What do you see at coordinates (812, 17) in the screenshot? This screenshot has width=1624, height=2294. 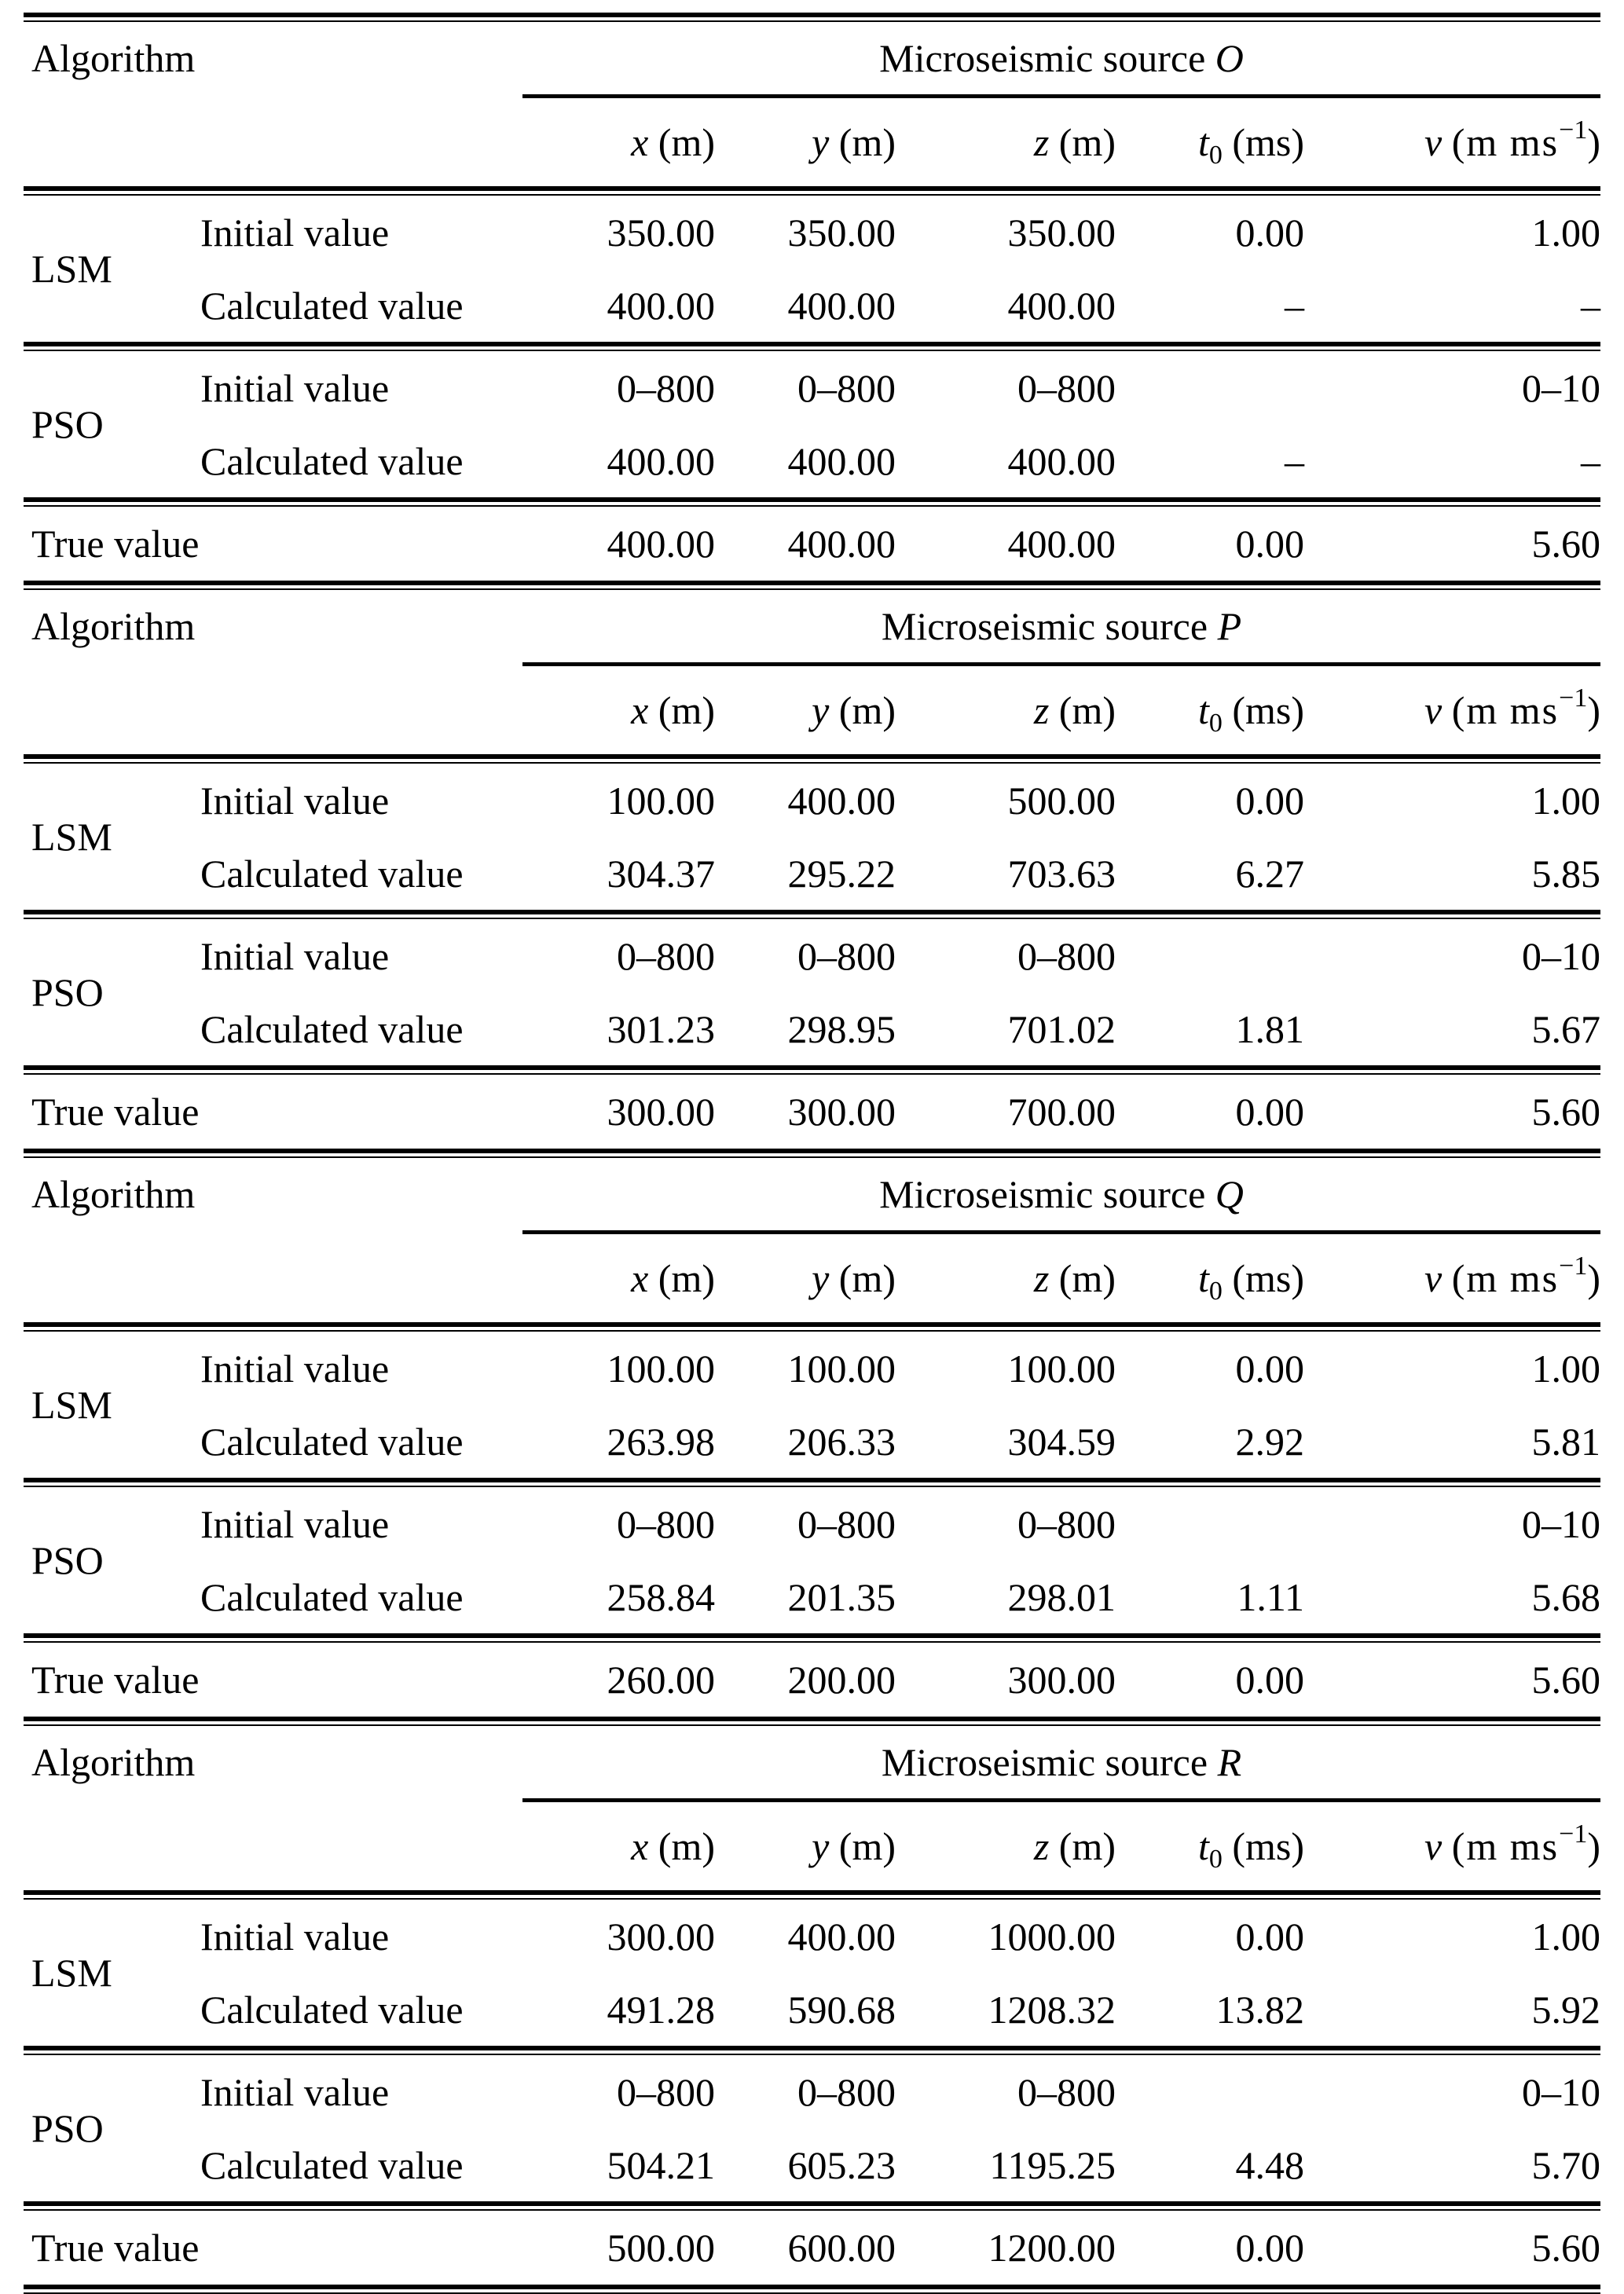 I see `table-top-rule` at bounding box center [812, 17].